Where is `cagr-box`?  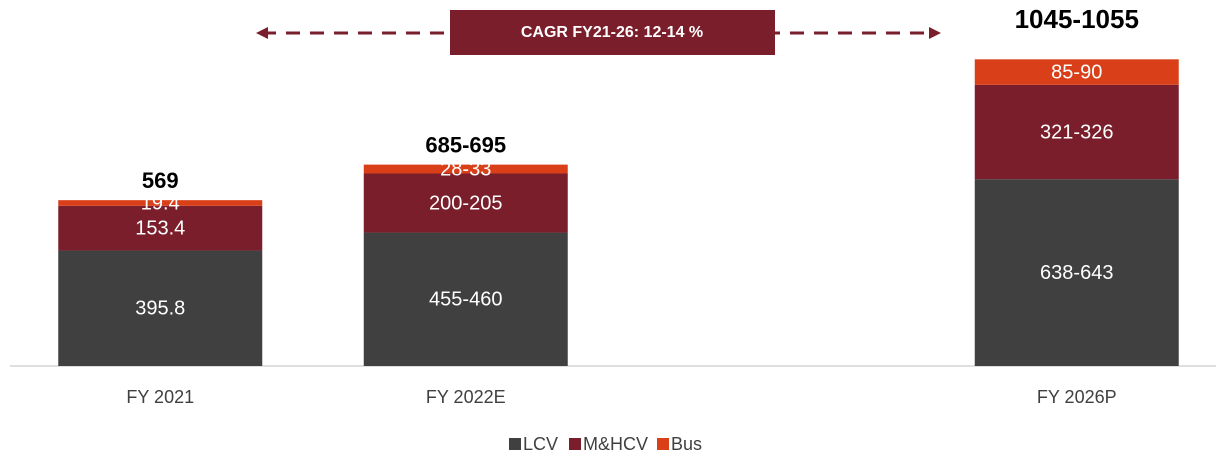 cagr-box is located at coordinates (612, 32).